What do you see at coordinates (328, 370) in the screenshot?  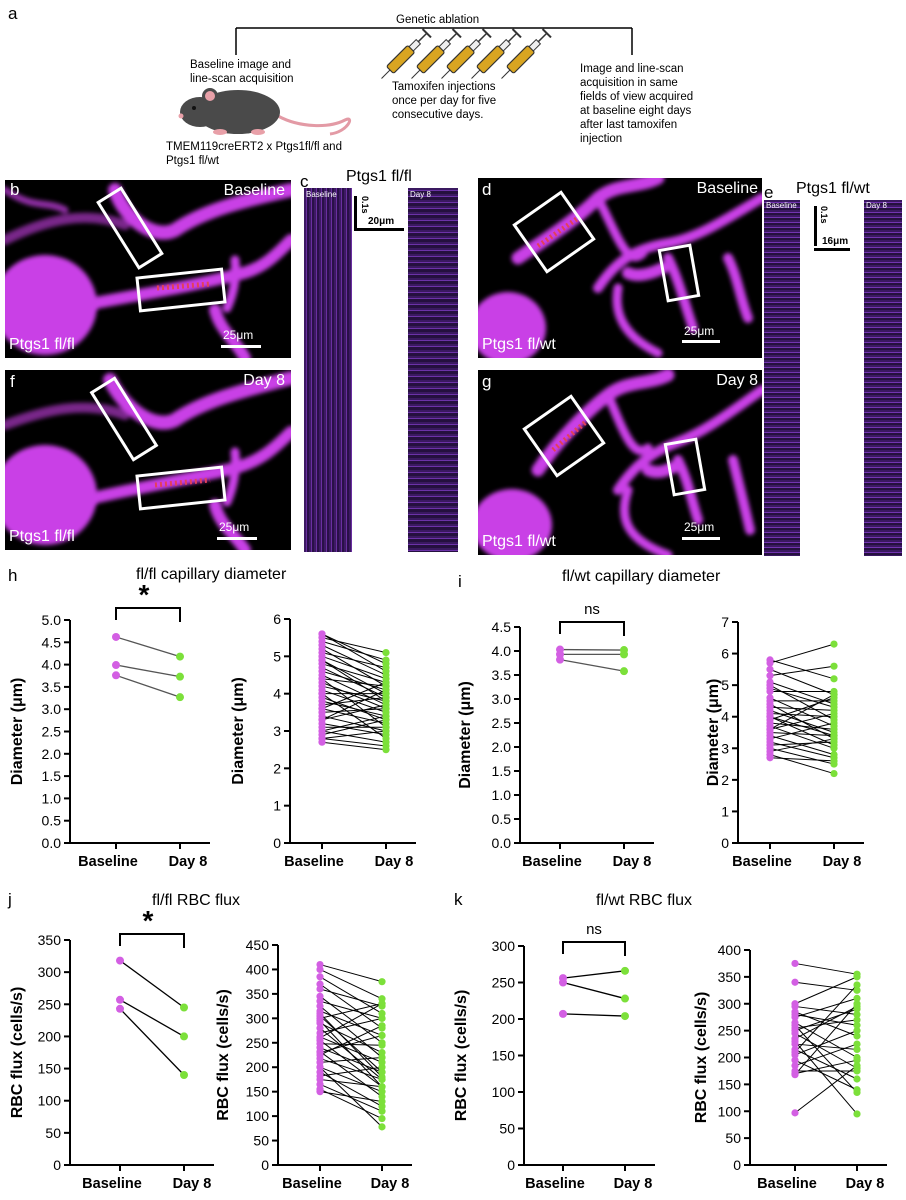 I see `linescan-c-baseline` at bounding box center [328, 370].